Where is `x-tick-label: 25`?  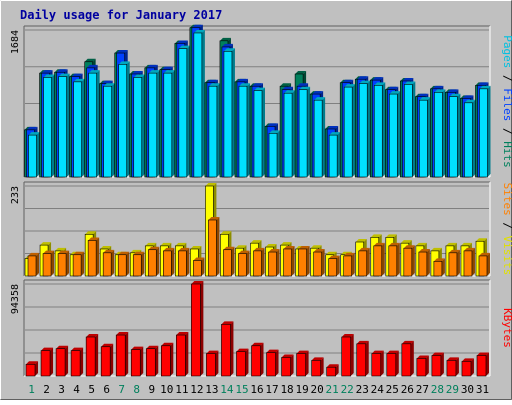
x-tick-label: 25 is located at coordinates (392, 389).